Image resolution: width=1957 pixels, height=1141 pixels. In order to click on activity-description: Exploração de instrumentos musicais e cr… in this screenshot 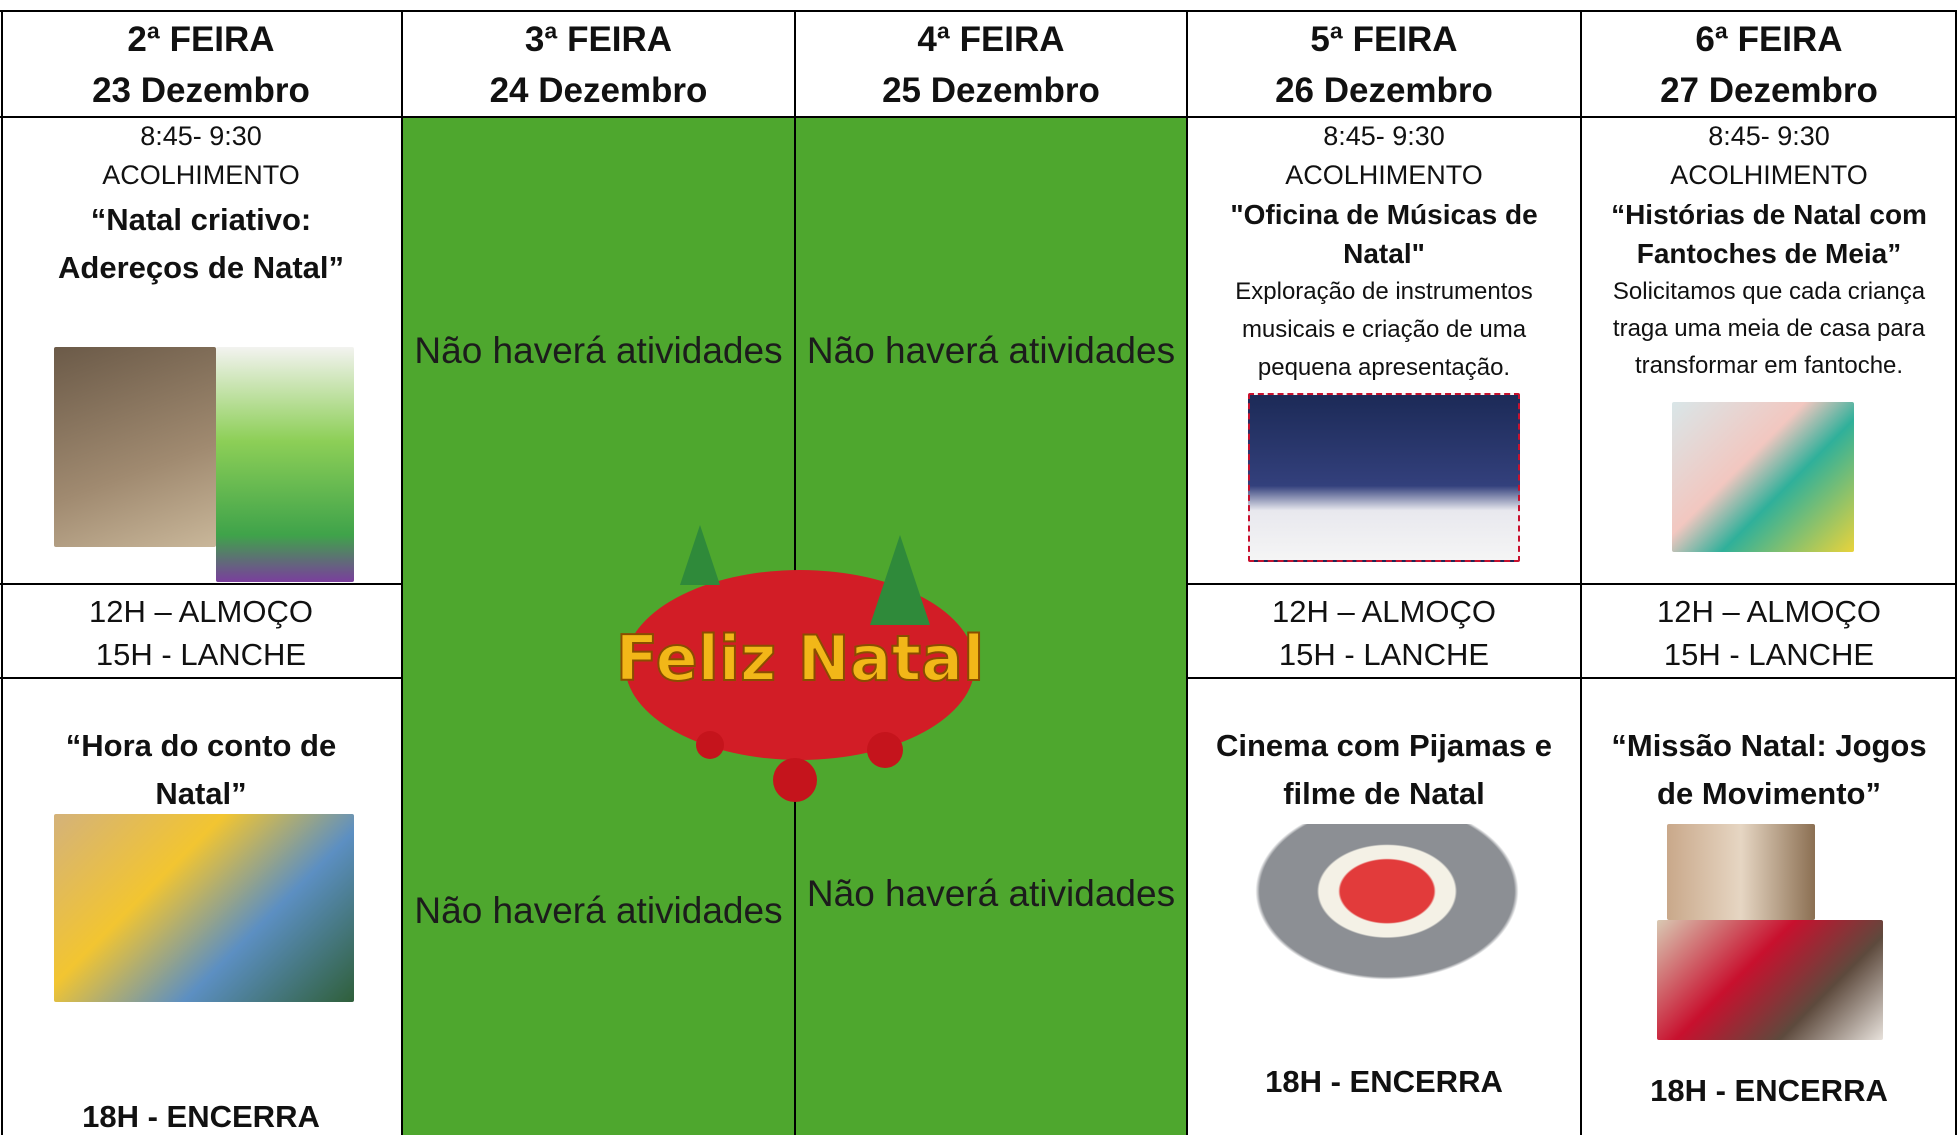, I will do `click(1384, 329)`.